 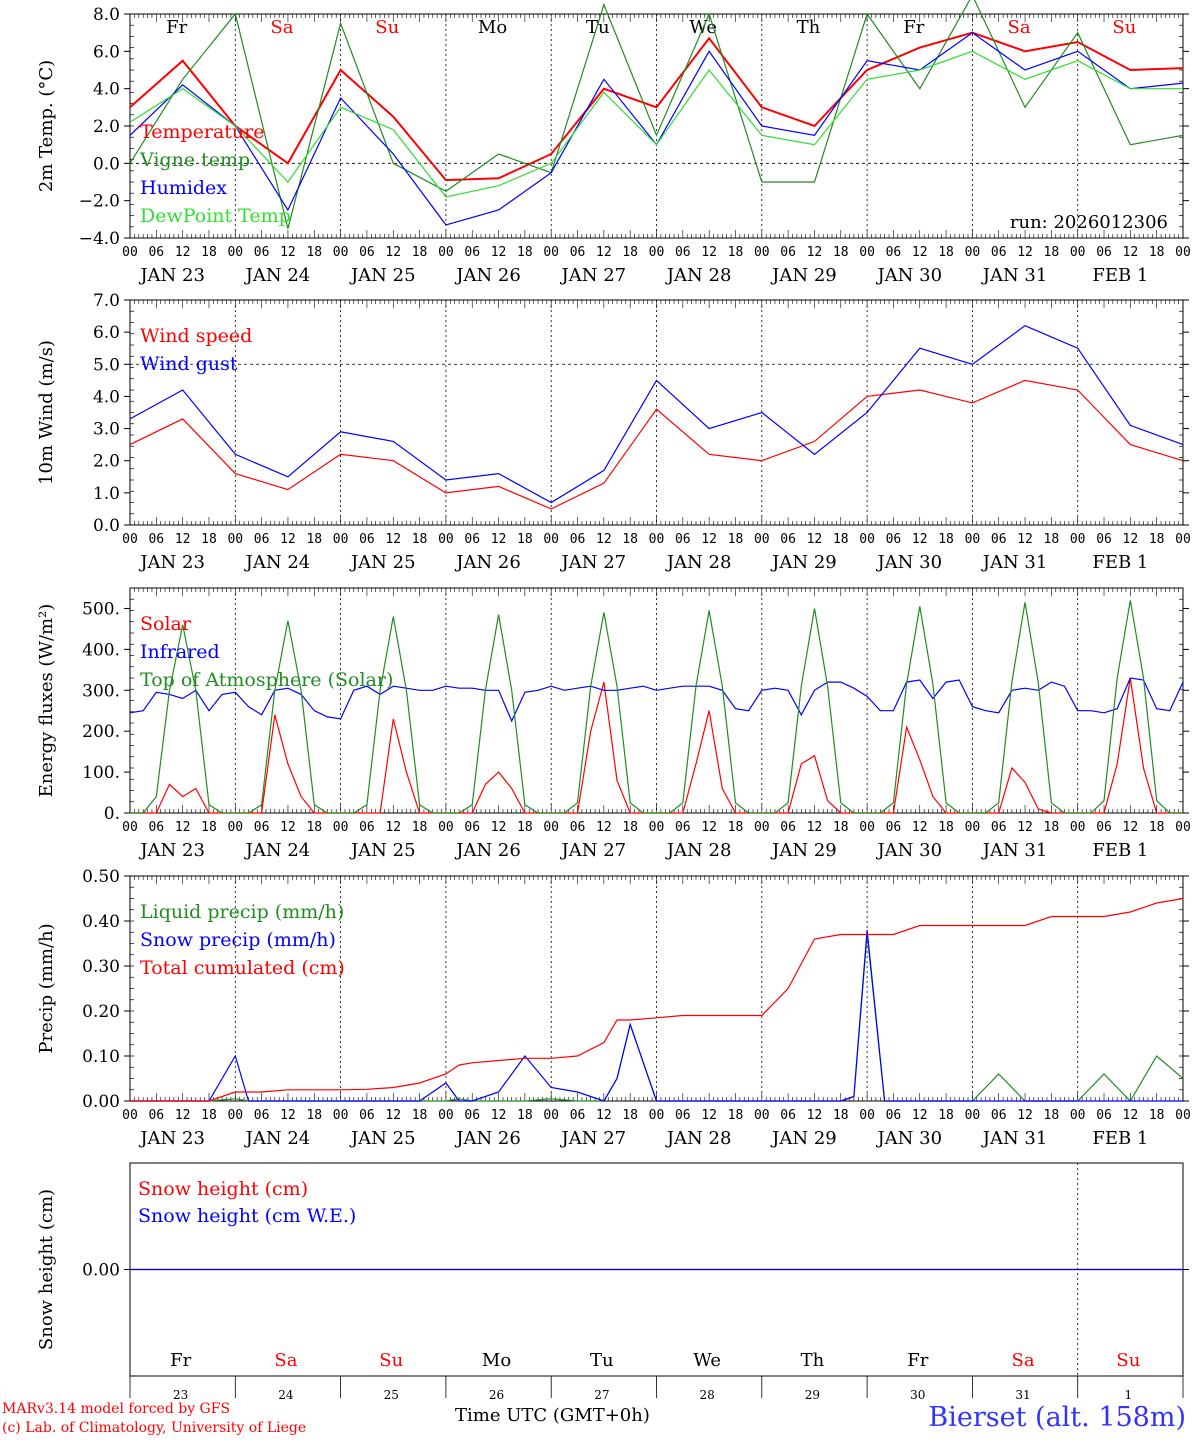 I want to click on y-tick-label: 7.0, so click(x=106, y=301).